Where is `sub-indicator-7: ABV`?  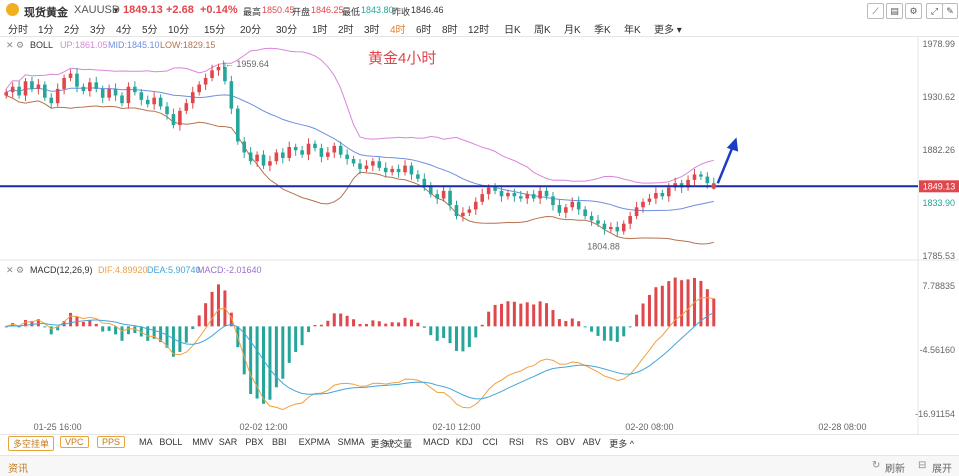 sub-indicator-7: ABV is located at coordinates (591, 442).